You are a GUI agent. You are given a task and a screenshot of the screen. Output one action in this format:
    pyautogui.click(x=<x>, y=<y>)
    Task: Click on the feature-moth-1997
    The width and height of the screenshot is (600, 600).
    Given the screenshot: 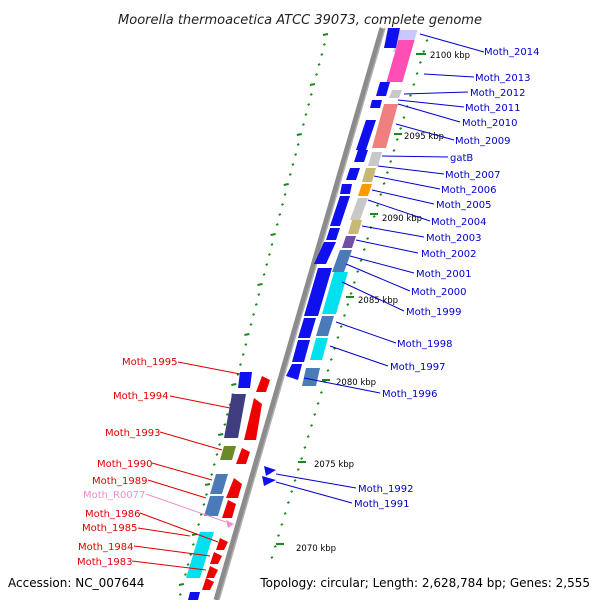 What is the action you would take?
    pyautogui.click(x=319, y=349)
    